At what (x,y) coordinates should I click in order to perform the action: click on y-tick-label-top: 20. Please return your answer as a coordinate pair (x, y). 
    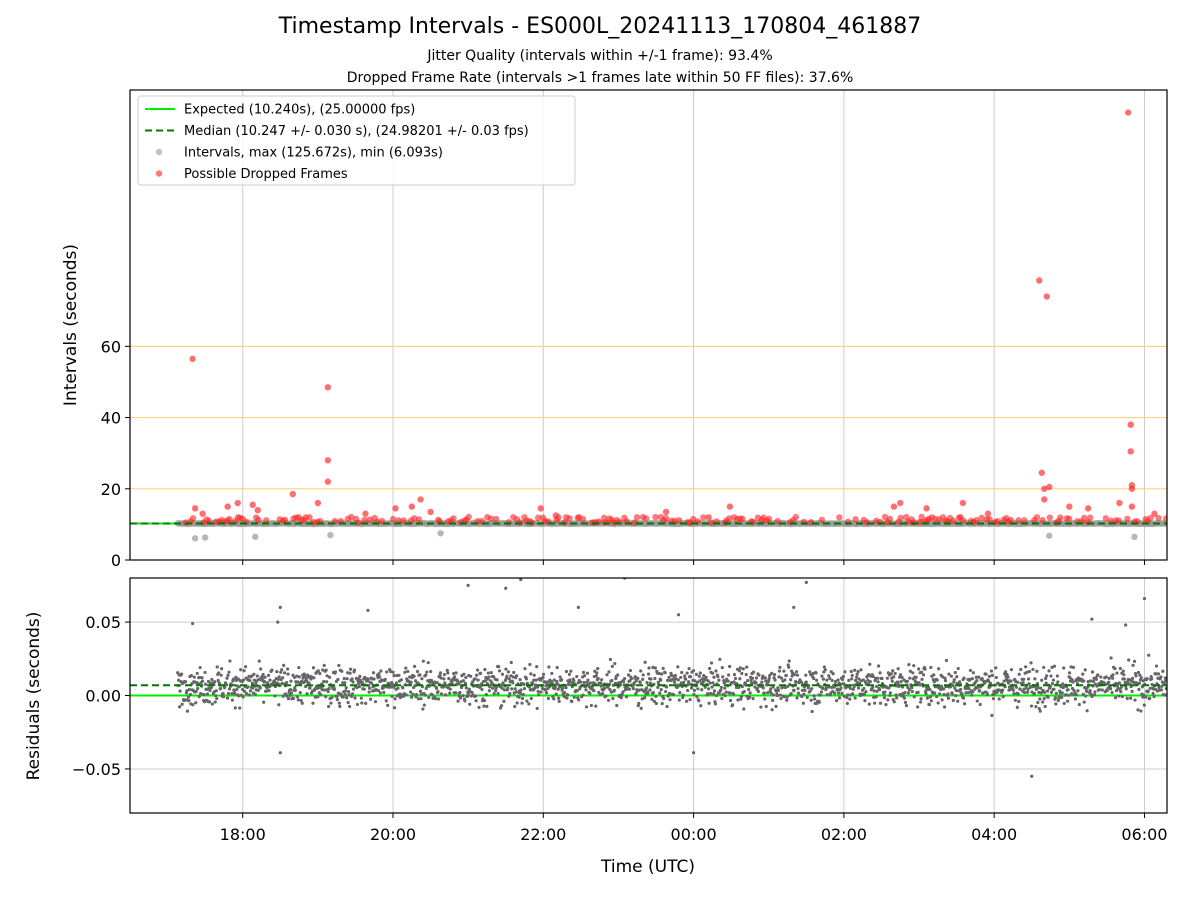
    Looking at the image, I should click on (111, 489).